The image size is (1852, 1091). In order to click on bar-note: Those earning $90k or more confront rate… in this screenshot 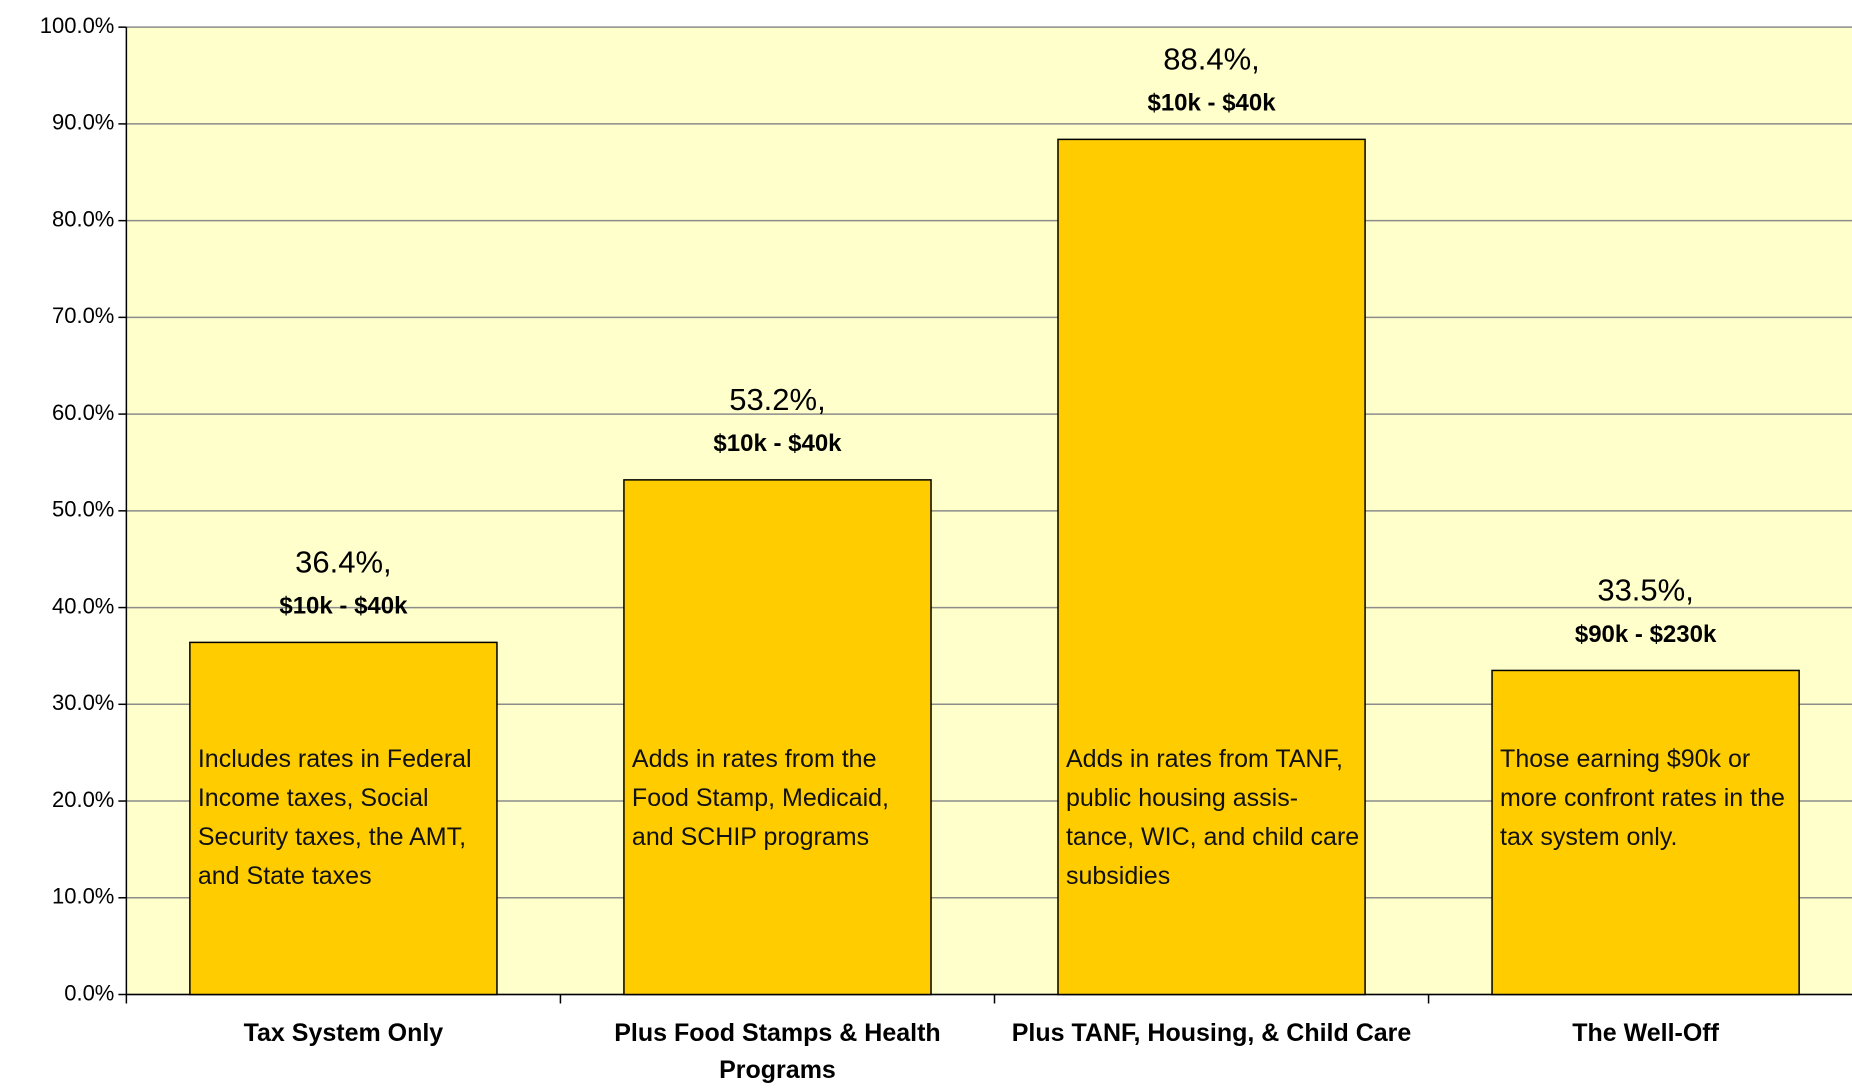, I will do `click(1642, 798)`.